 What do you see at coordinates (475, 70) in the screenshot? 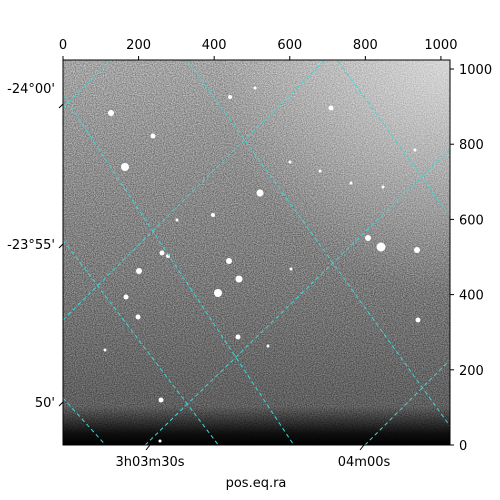
I see `right-tick-label: 1000` at bounding box center [475, 70].